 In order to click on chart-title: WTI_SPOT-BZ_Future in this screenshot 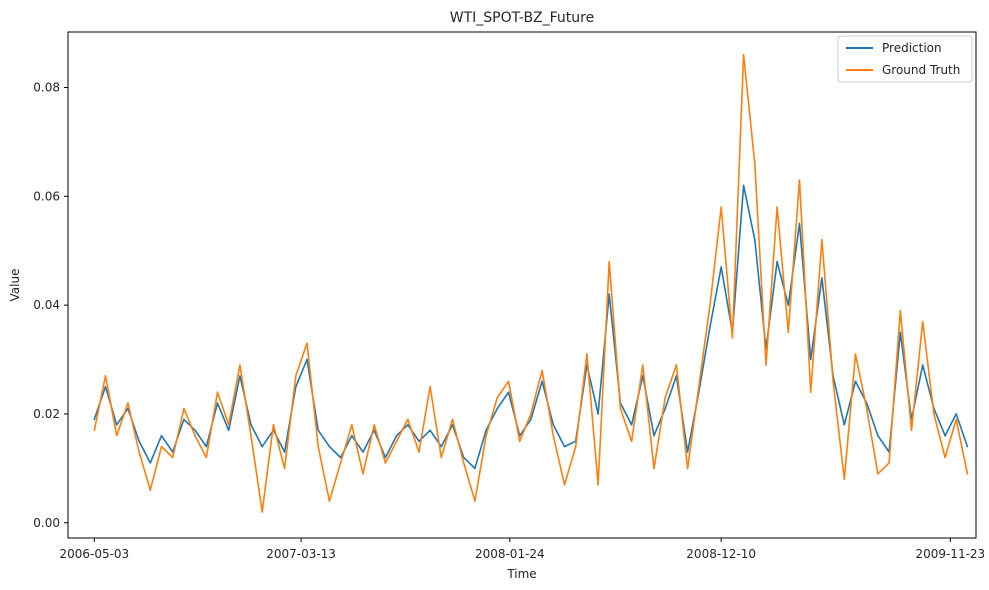, I will do `click(522, 18)`.